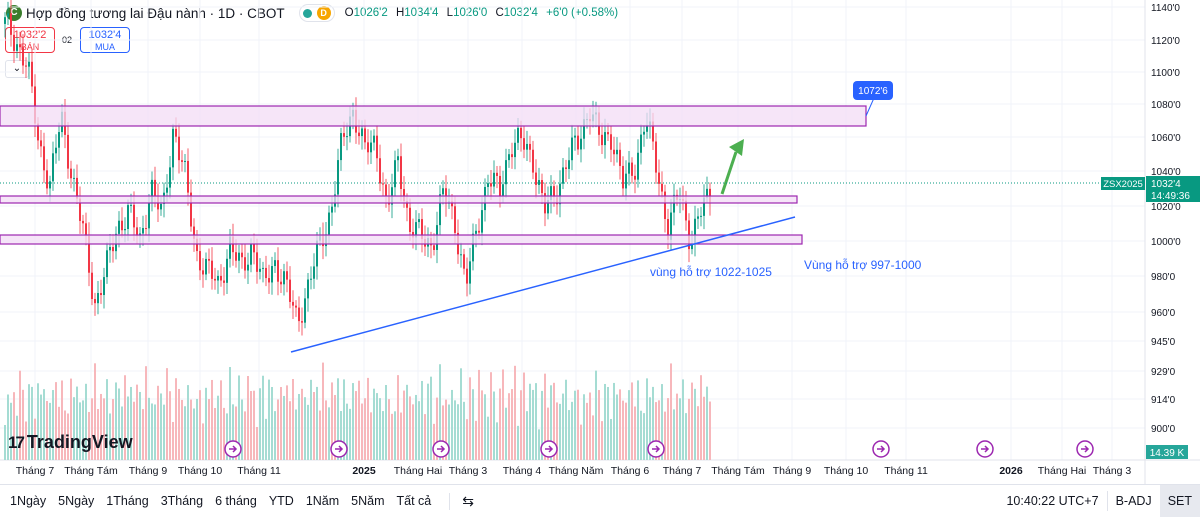 Image resolution: width=1200 pixels, height=517 pixels. What do you see at coordinates (17, 69) in the screenshot?
I see `collapse-legend-button: ⌄` at bounding box center [17, 69].